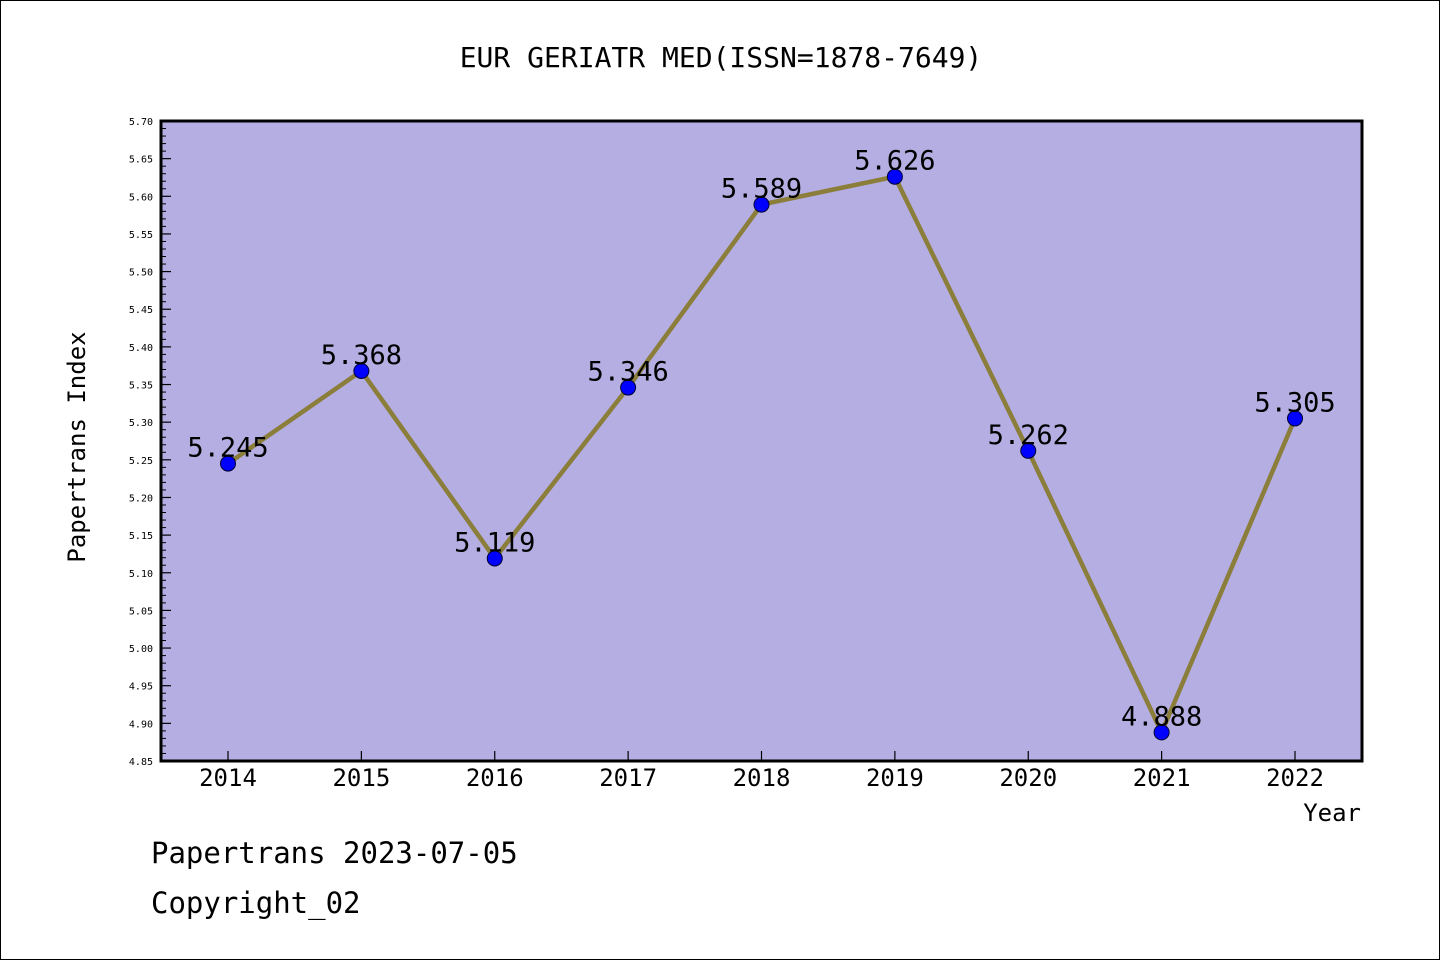 The width and height of the screenshot is (1440, 960). What do you see at coordinates (256, 903) in the screenshot?
I see `copyright-text: Copyright_02` at bounding box center [256, 903].